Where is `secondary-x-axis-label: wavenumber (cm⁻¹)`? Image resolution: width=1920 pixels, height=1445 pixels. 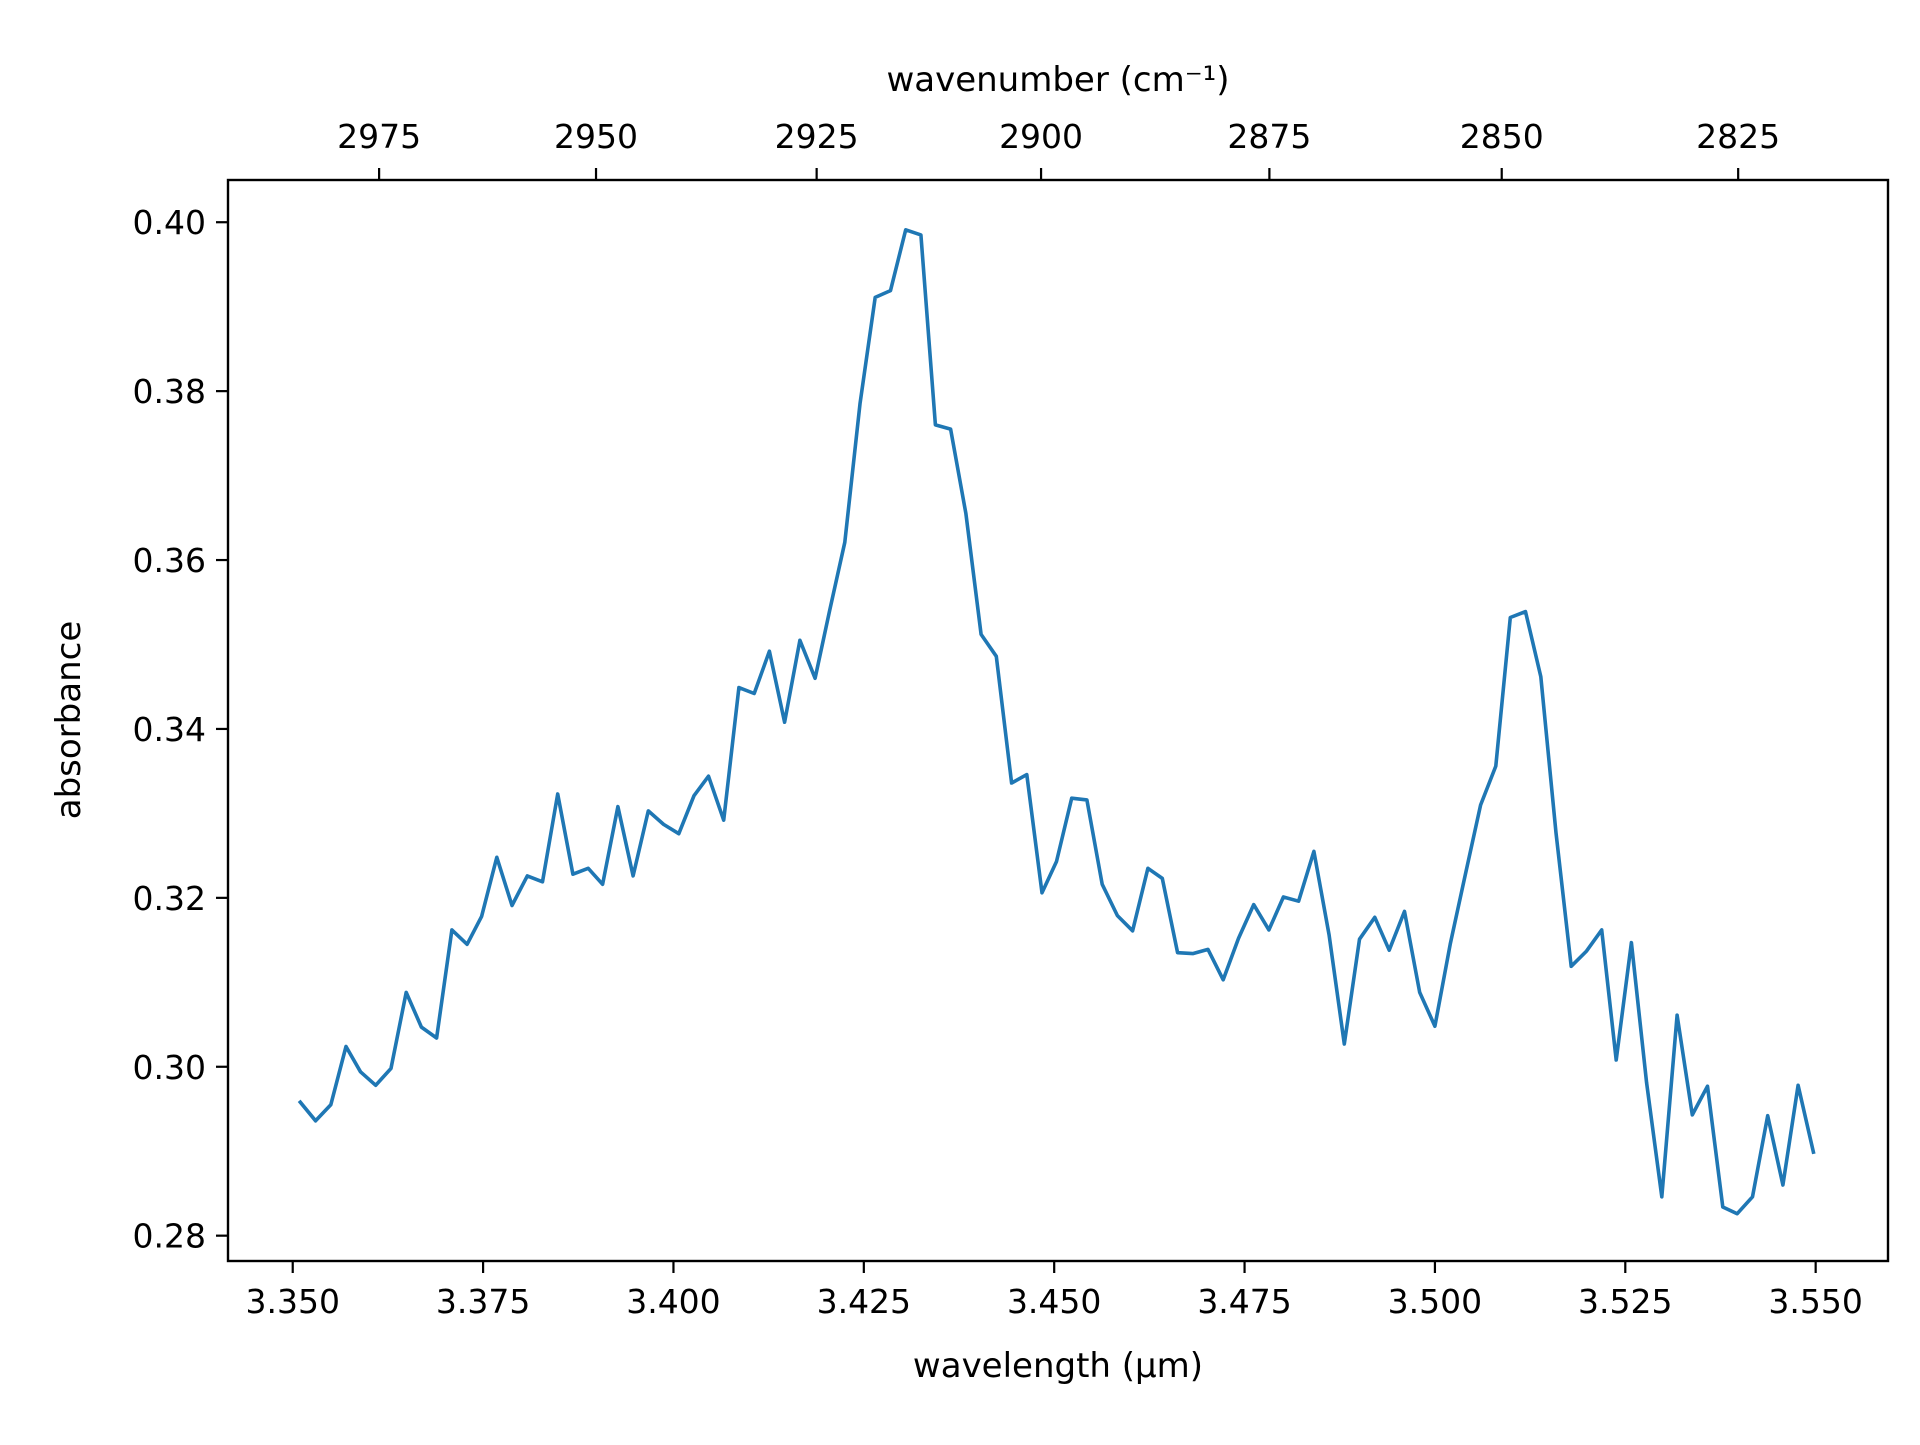
secondary-x-axis-label: wavenumber (cm⁻¹) is located at coordinates (1057, 80).